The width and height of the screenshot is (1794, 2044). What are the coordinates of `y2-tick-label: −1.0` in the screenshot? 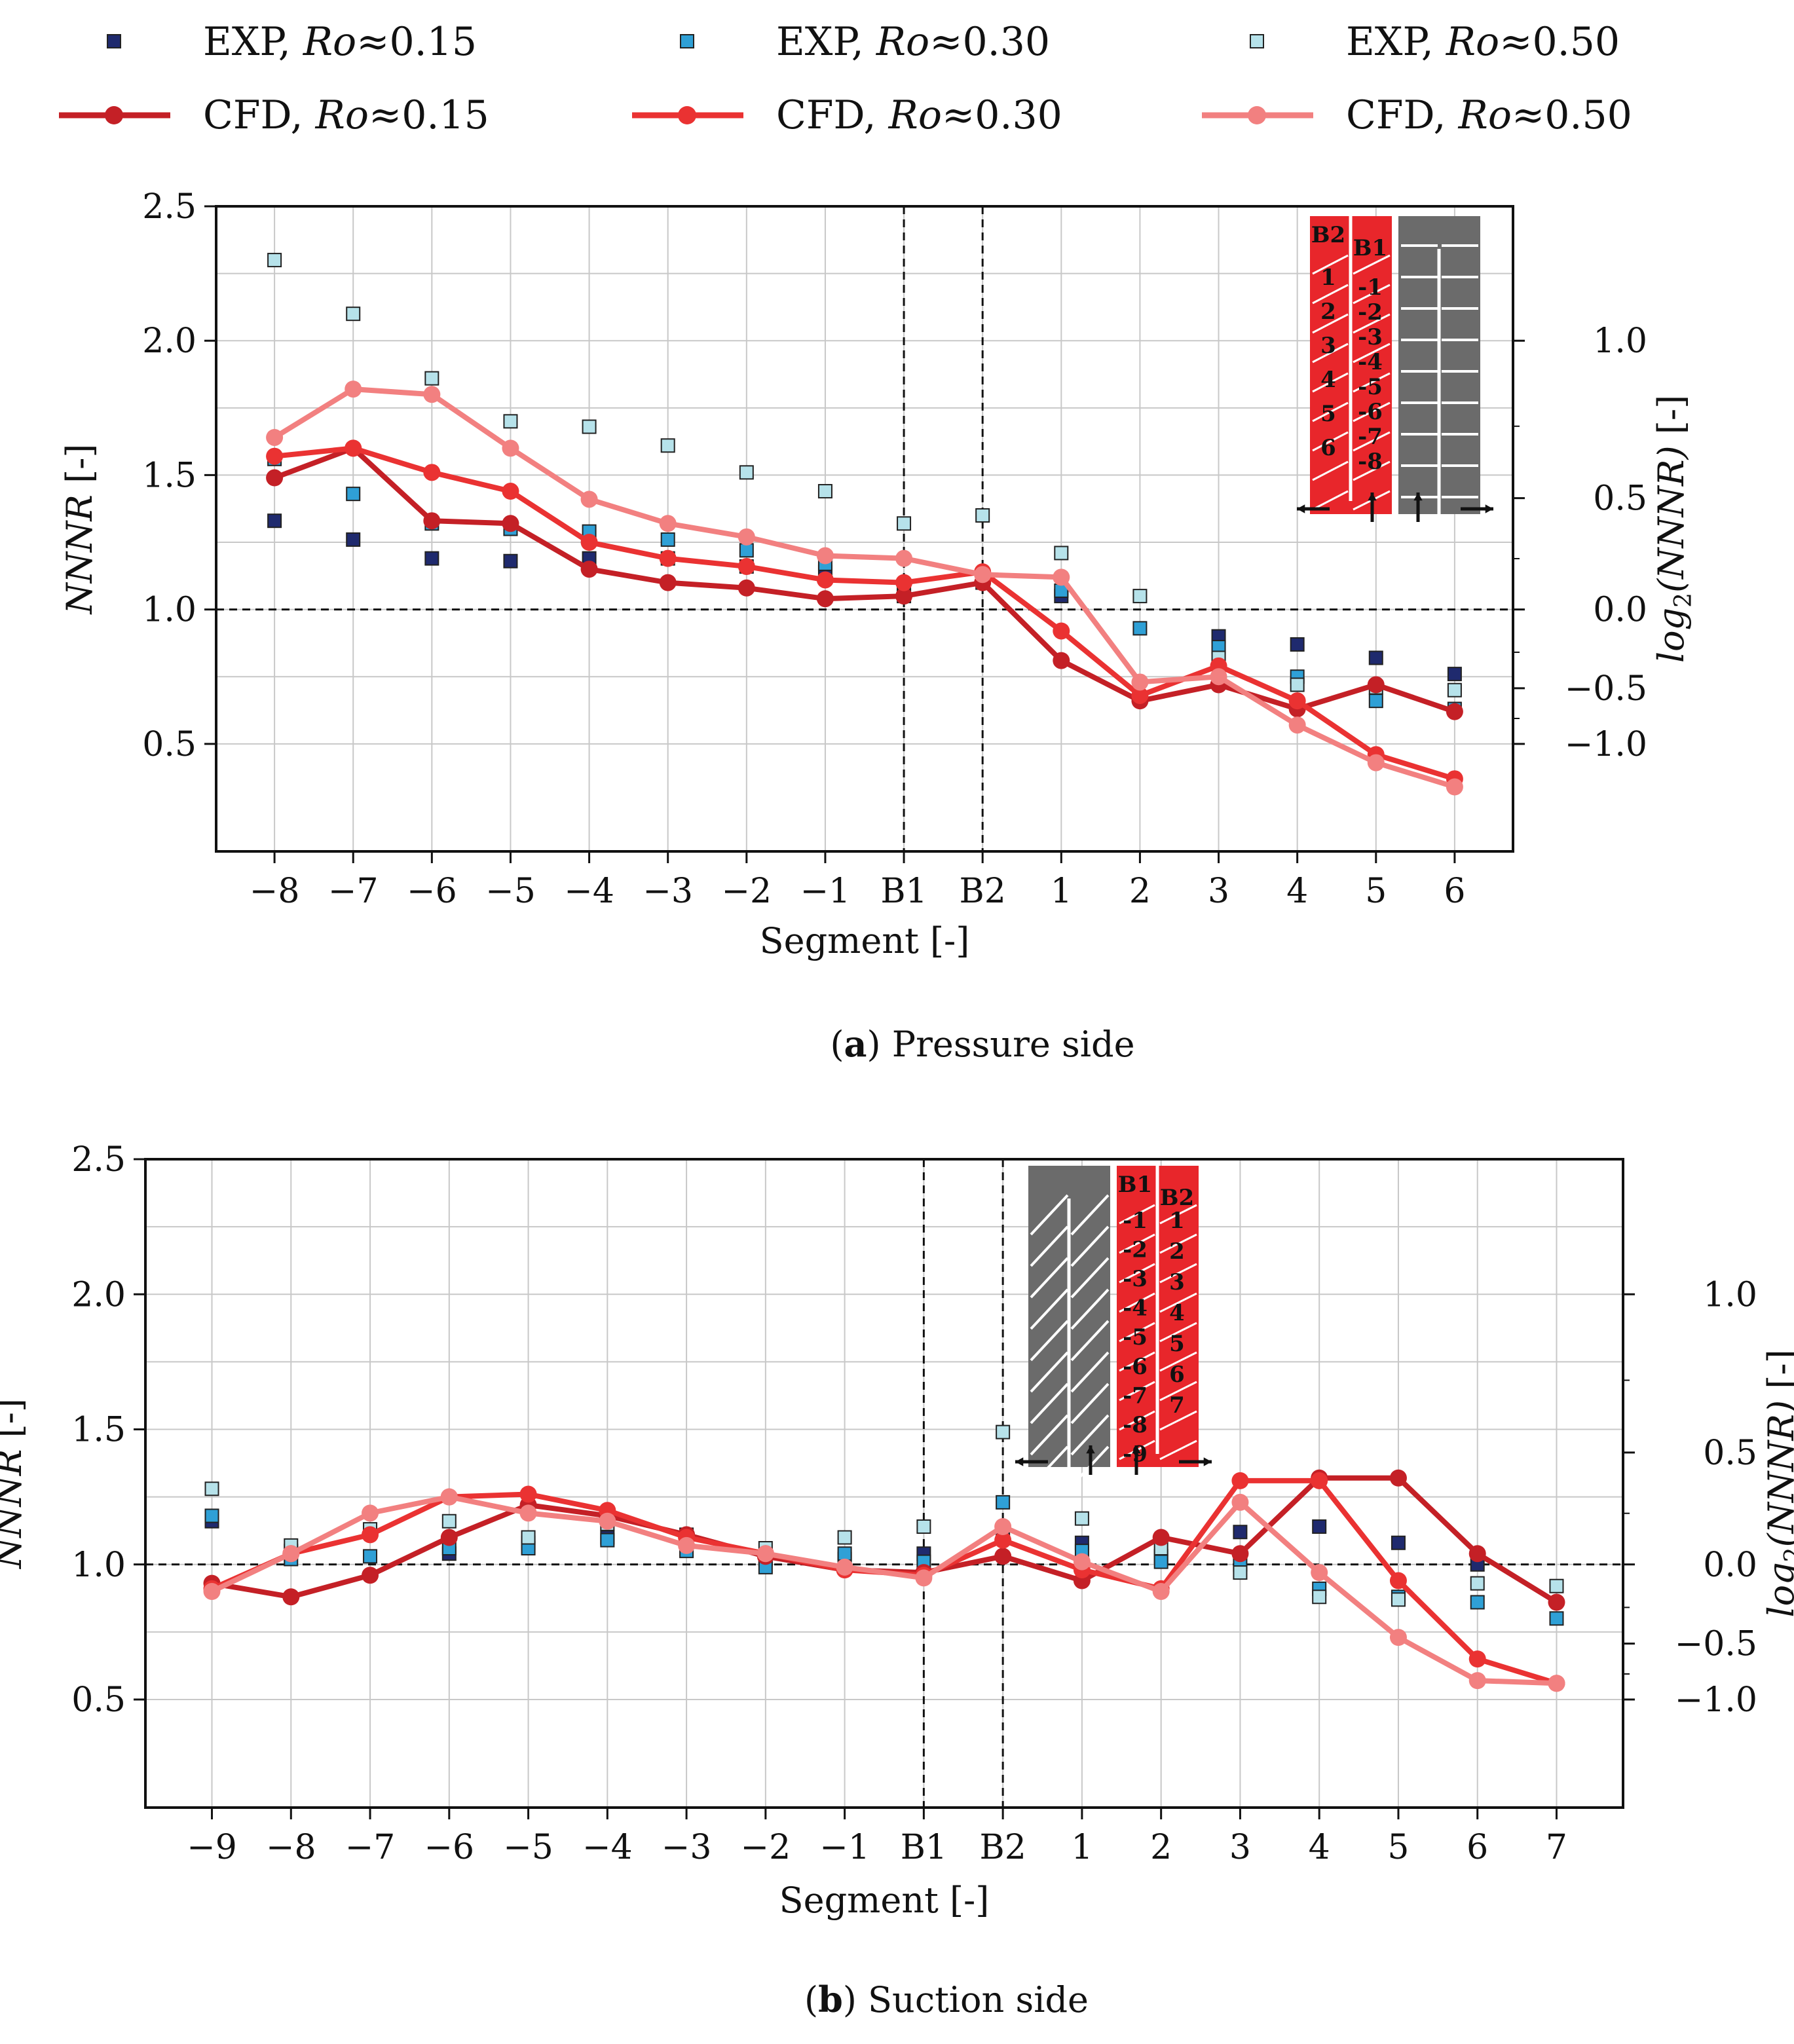 It's located at (1716, 1700).